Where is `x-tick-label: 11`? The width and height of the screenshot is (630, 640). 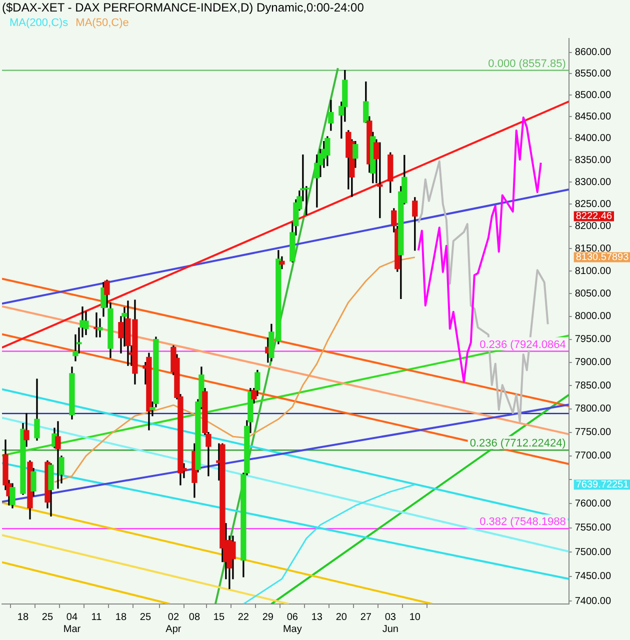
x-tick-label: 11 is located at coordinates (96, 617).